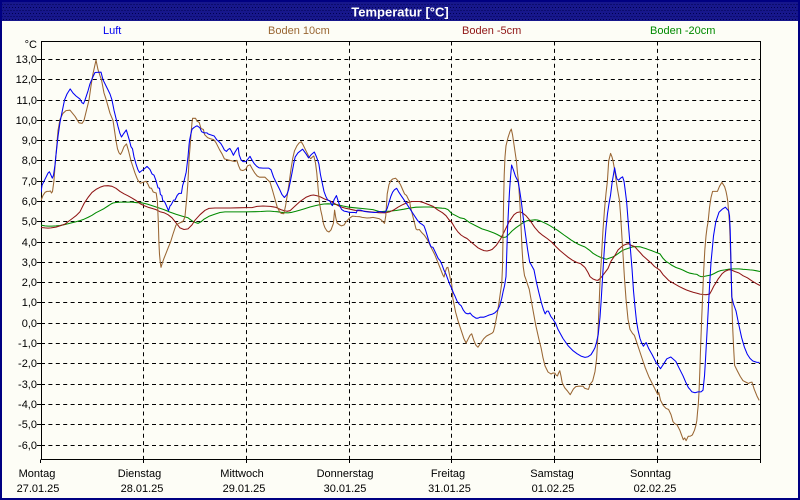 This screenshot has height=500, width=800. What do you see at coordinates (29, 202) in the screenshot?
I see `svg-text: 6,0` at bounding box center [29, 202].